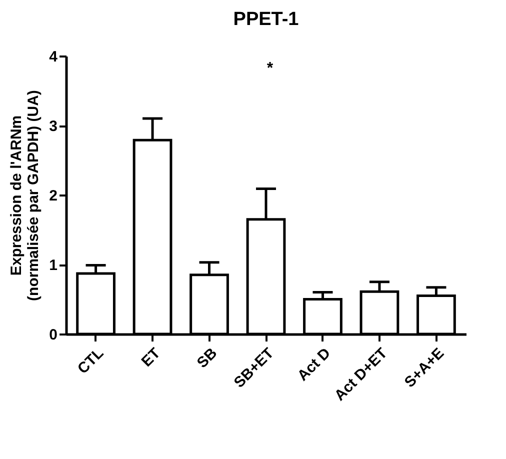 The width and height of the screenshot is (506, 459). I want to click on x-tick-label: Act D, so click(314, 364).